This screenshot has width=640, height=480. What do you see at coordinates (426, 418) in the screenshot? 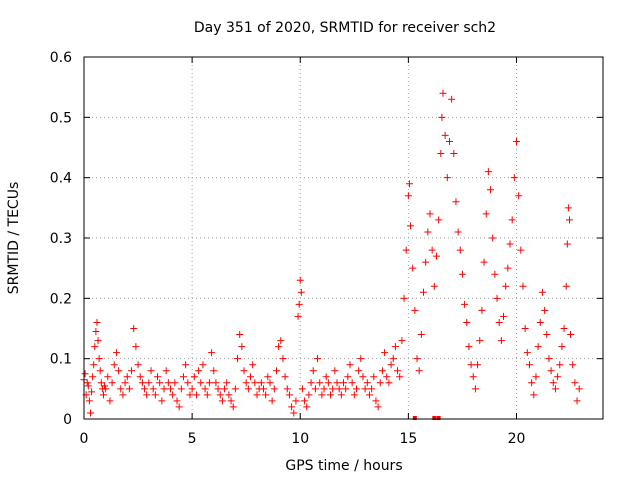
I see `zero-markers` at bounding box center [426, 418].